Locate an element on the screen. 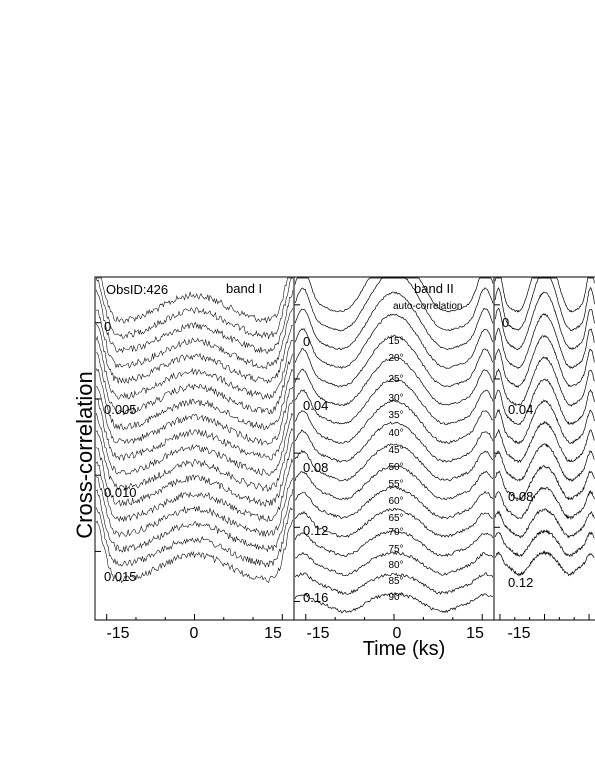 The height and width of the screenshot is (770, 595). angle-label: 40° is located at coordinates (395, 433).